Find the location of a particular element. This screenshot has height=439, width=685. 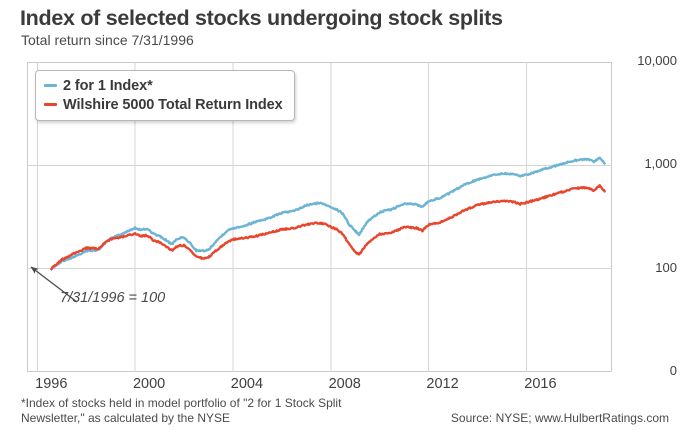

annotation-arrow-icon is located at coordinates (54, 284).